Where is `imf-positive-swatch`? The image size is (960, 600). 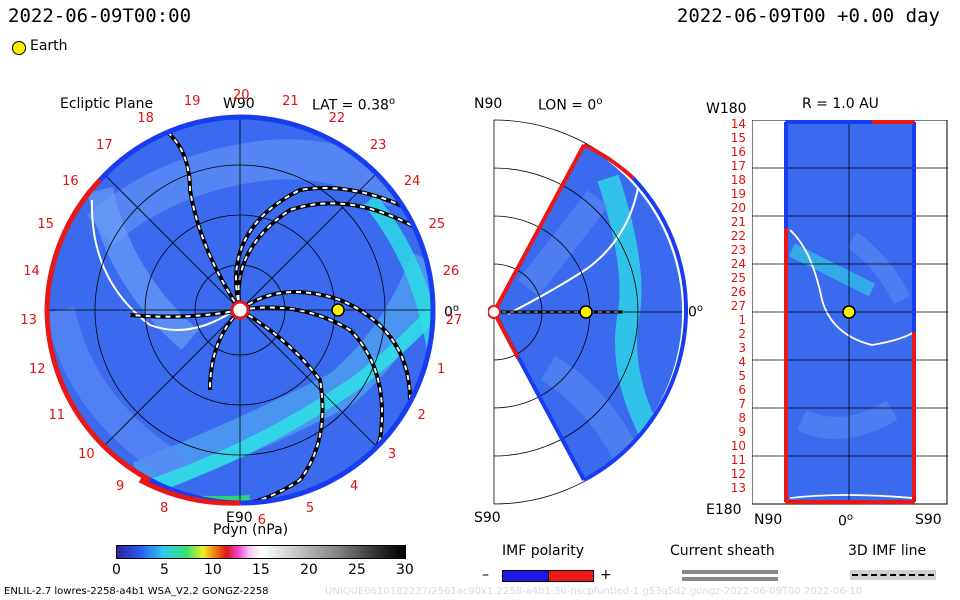 imf-positive-swatch is located at coordinates (571, 576).